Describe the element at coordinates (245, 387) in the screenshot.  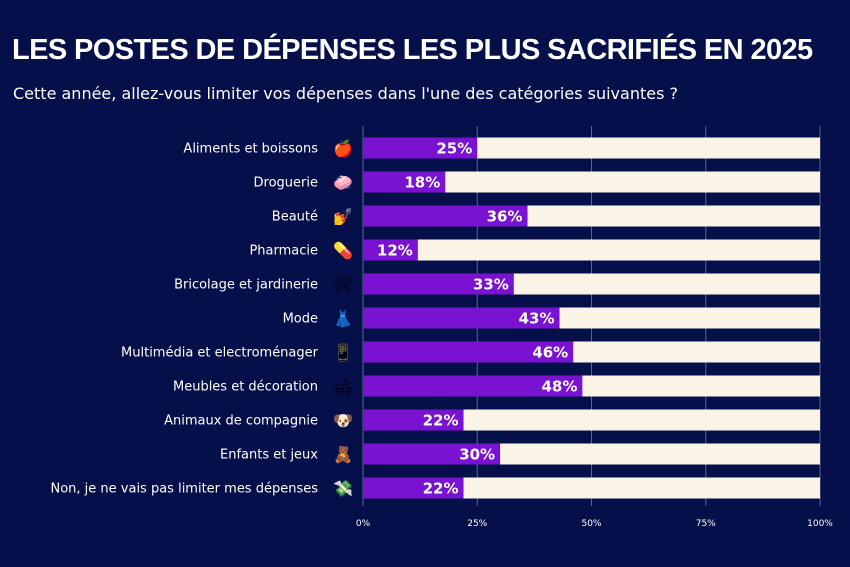
I see `category-label: Meubles et décoration` at that location.